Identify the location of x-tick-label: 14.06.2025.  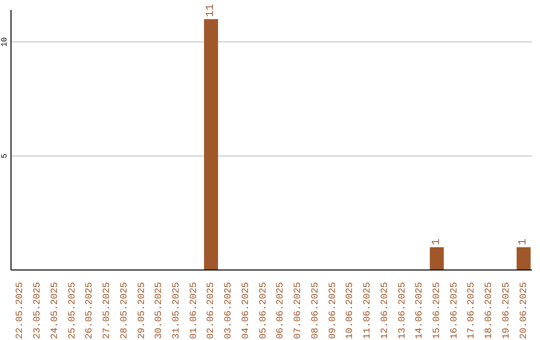
(419, 311).